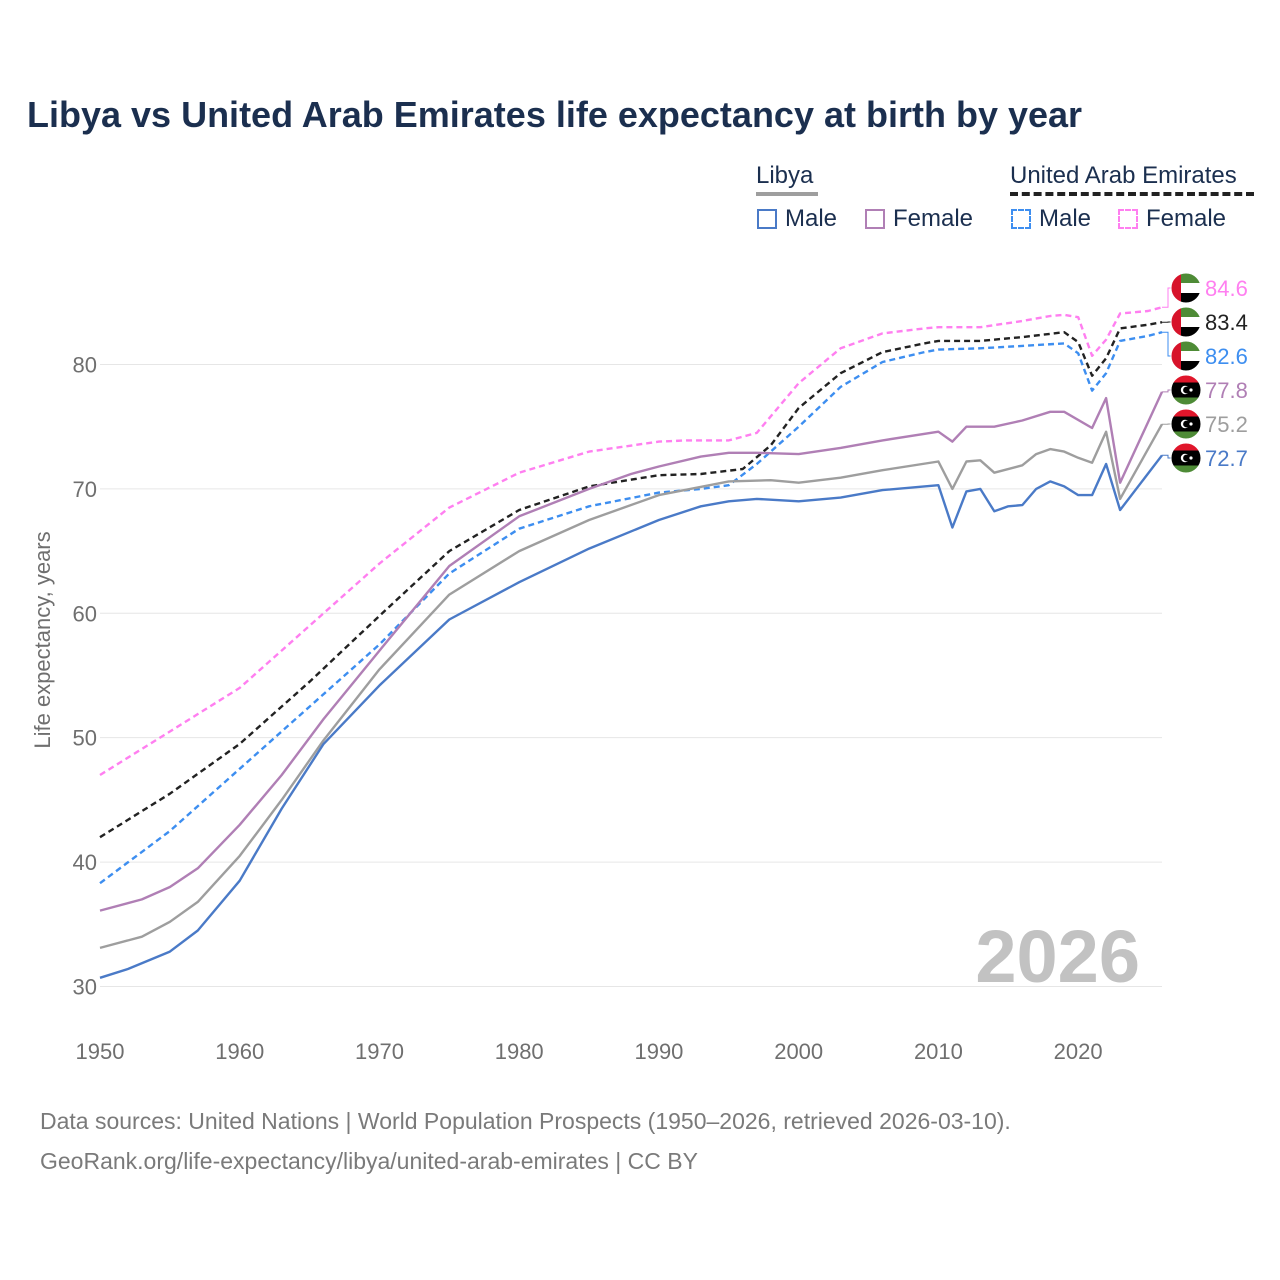  Describe the element at coordinates (798, 1051) in the screenshot. I see `x-tick-2000: 2000` at that location.